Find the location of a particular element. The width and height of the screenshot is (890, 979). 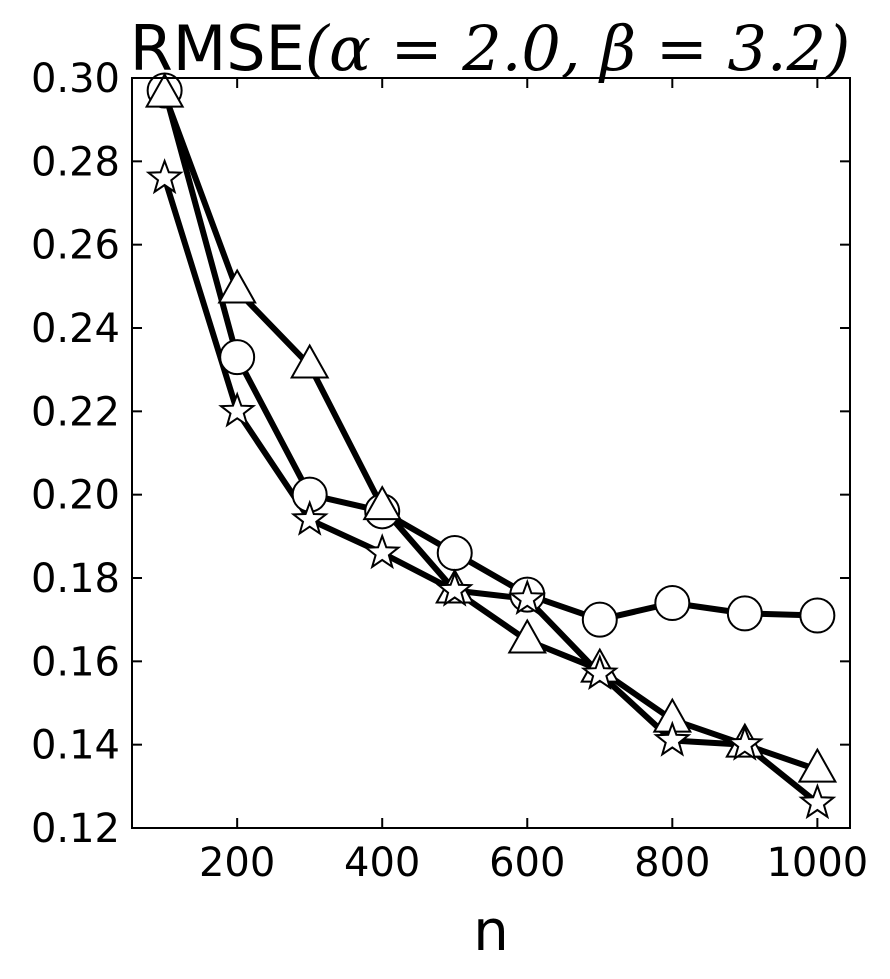

y-tick-label: 0.14 is located at coordinates (75, 746).